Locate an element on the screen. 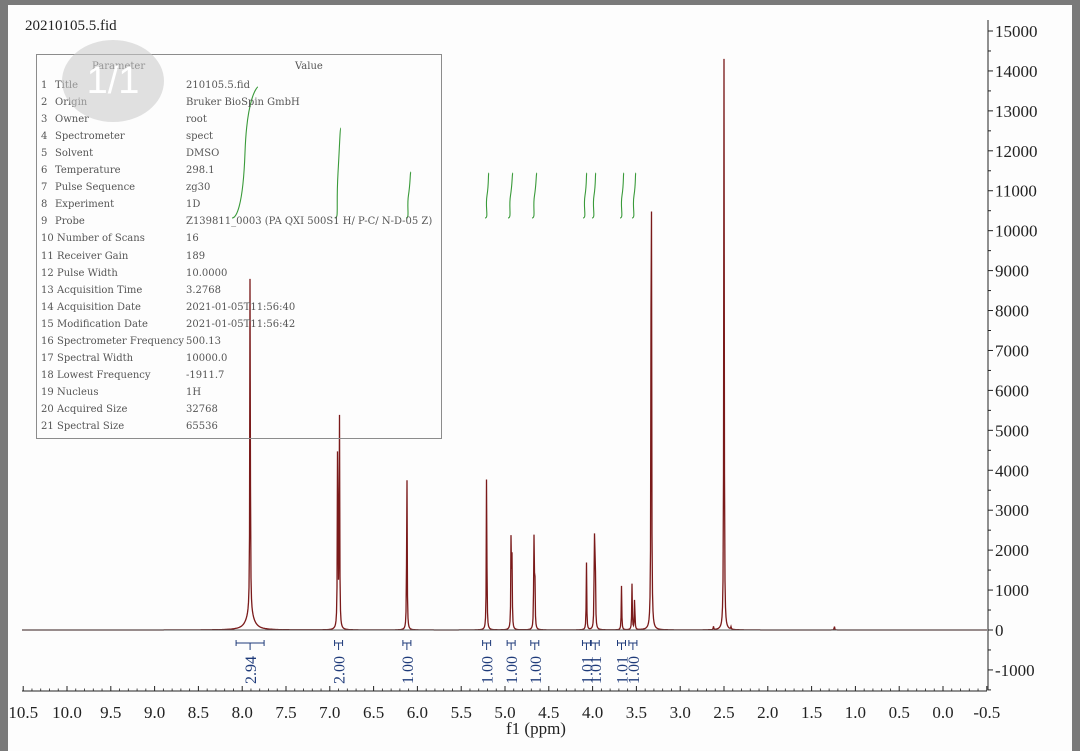 This screenshot has height=751, width=1080. row-number: 3 is located at coordinates (44, 120).